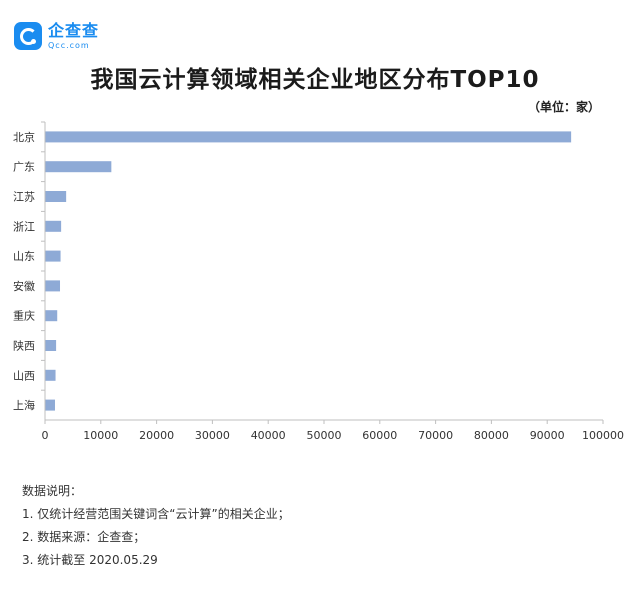  Describe the element at coordinates (45, 435) in the screenshot. I see `x-tick-label: 0` at that location.